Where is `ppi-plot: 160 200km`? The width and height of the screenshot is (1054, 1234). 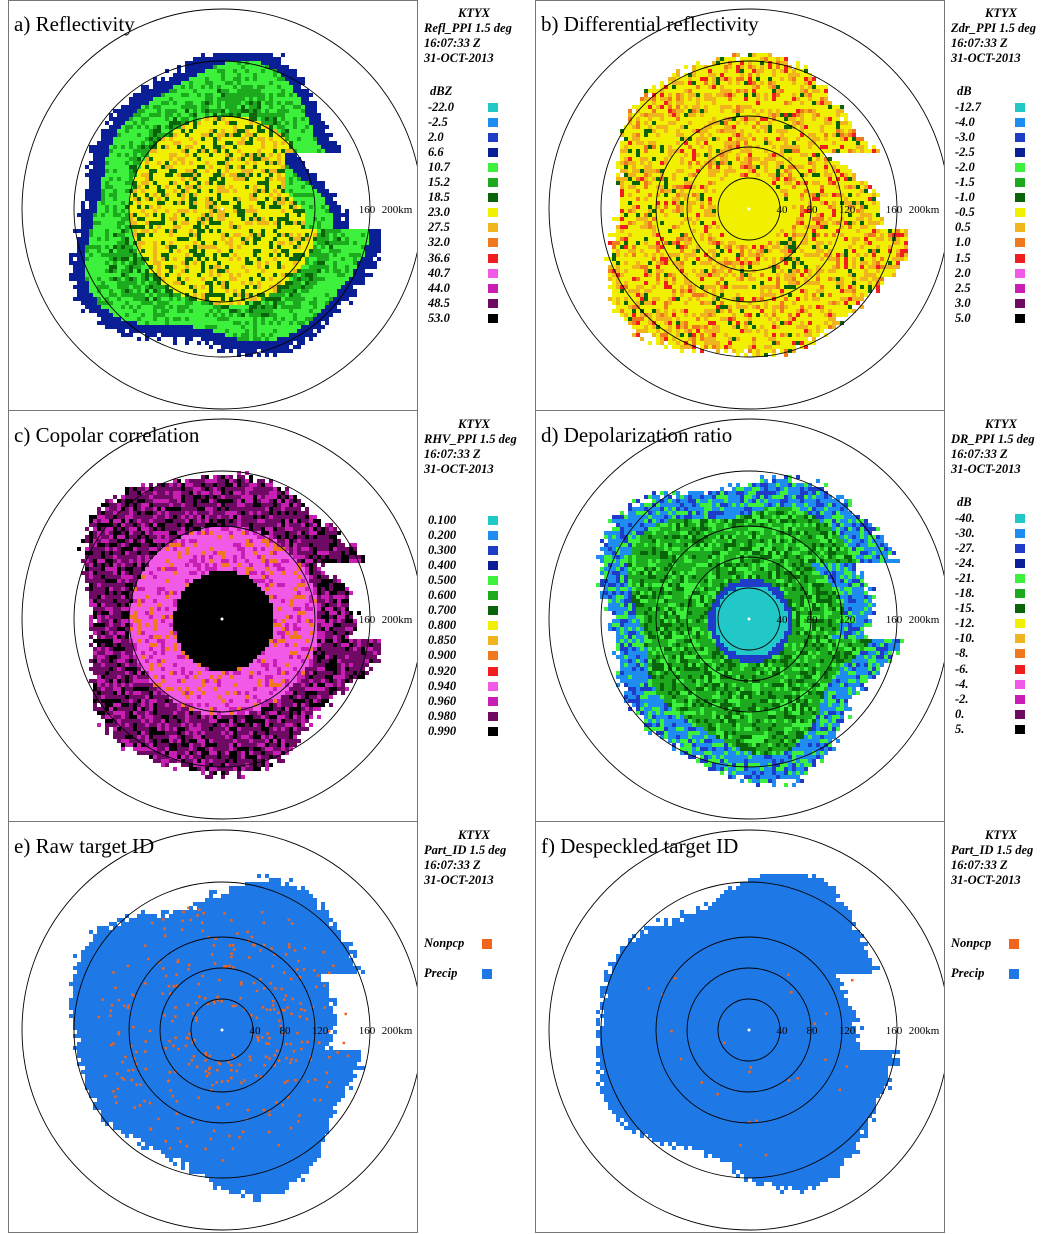
ppi-plot: 160 200km is located at coordinates (219, 619).